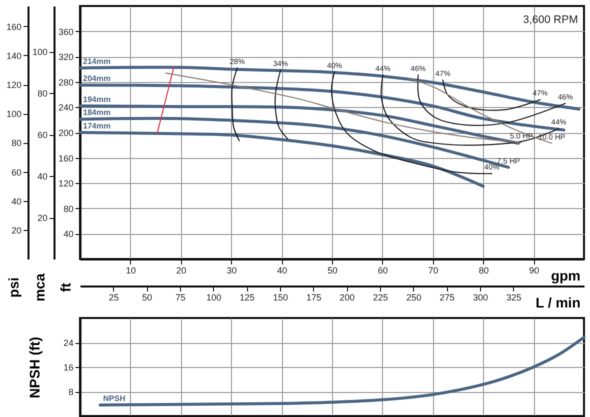 This screenshot has width=590, height=417. I want to click on series-label: 194mm, so click(97, 99).